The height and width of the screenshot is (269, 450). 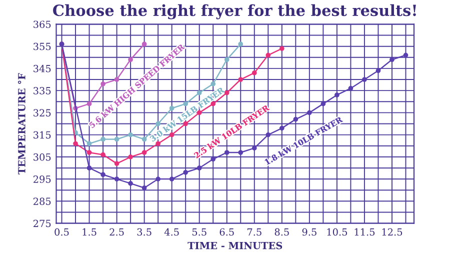 I want to click on y-tick-label: 295, so click(x=42, y=179).